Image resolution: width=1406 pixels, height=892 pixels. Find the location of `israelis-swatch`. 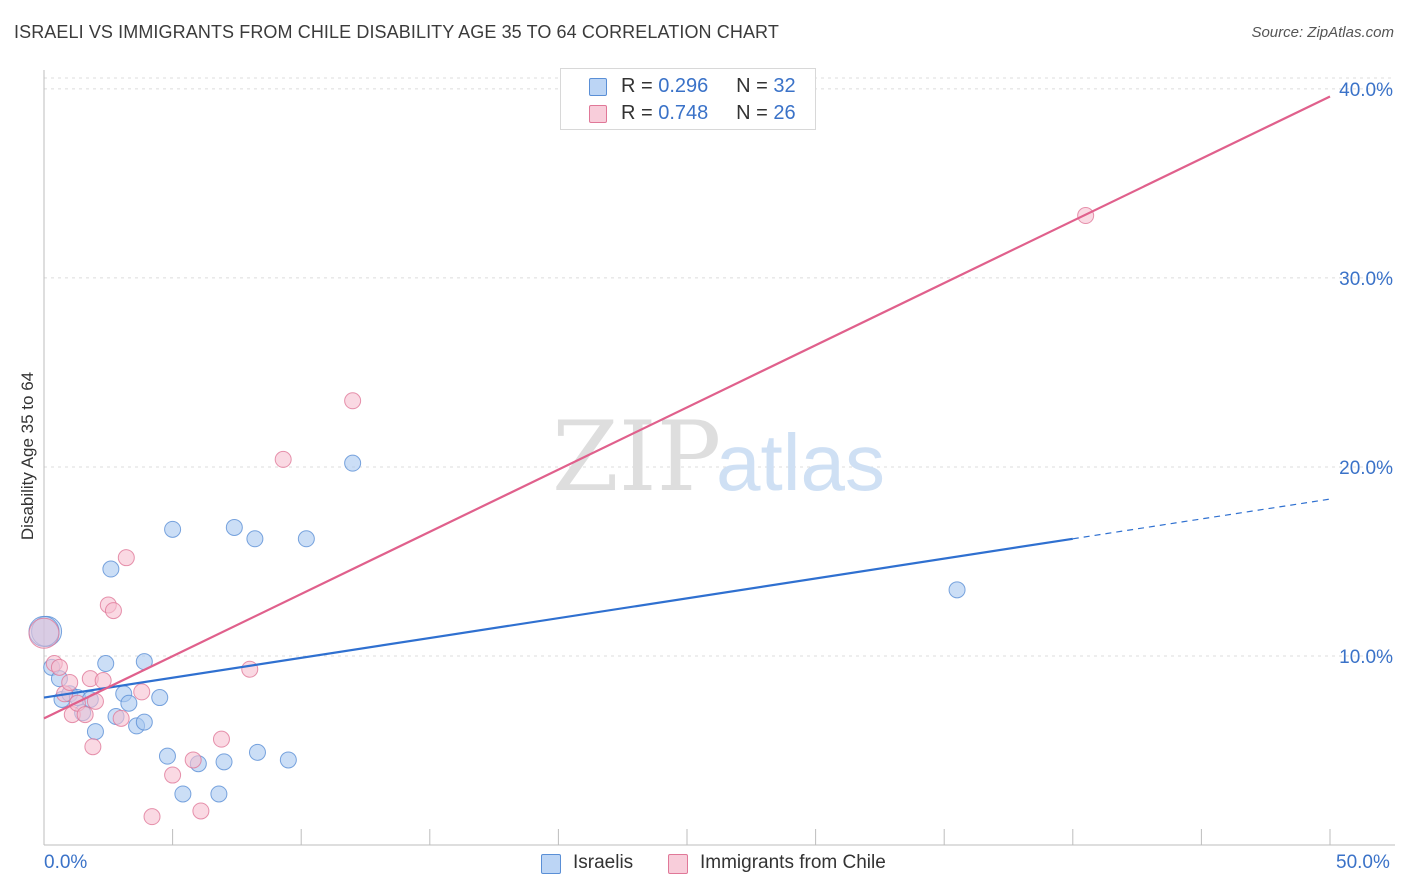

israelis-swatch is located at coordinates (598, 87).